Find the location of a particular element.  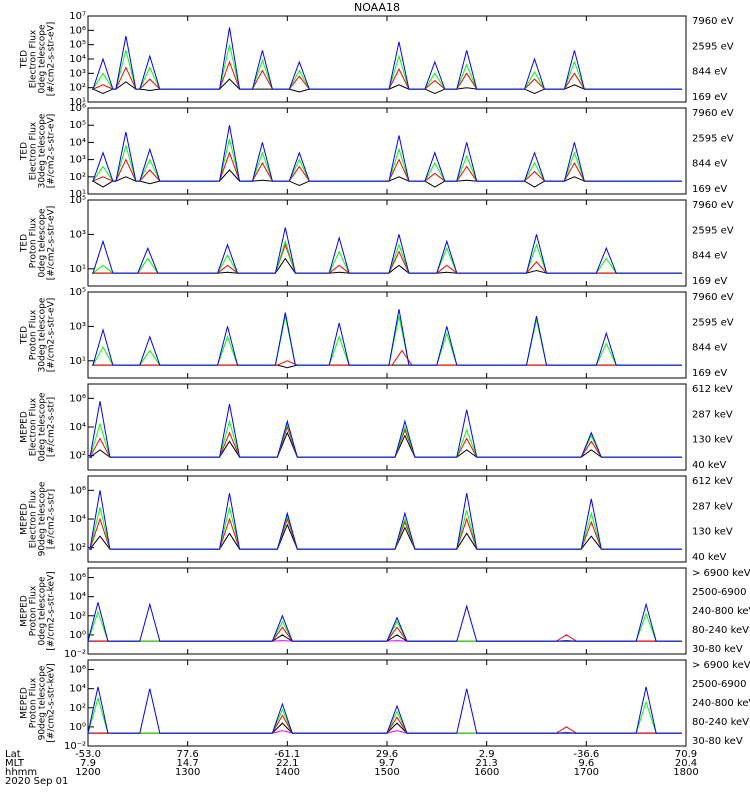

y-axis-label-line: 0deg telescope is located at coordinates (43, 611).